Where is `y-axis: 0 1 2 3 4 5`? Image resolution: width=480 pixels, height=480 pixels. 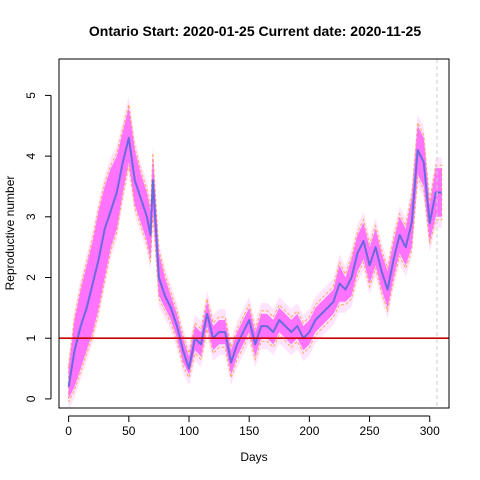
y-axis: 0 1 2 3 4 5 is located at coordinates (38, 247).